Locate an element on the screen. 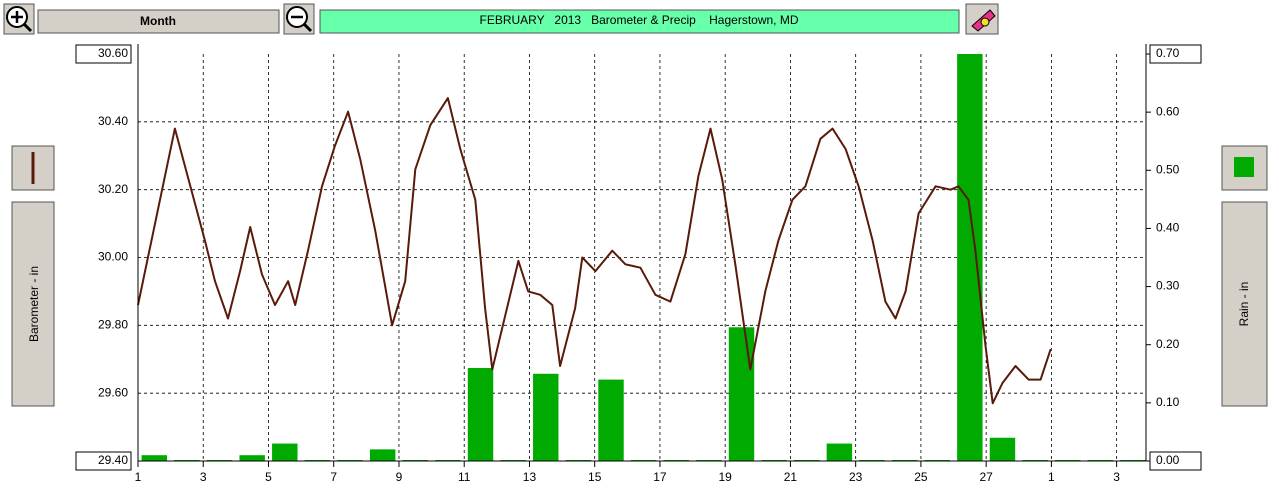 The width and height of the screenshot is (1279, 495). y2-tick-label: 0.40 is located at coordinates (1168, 228).